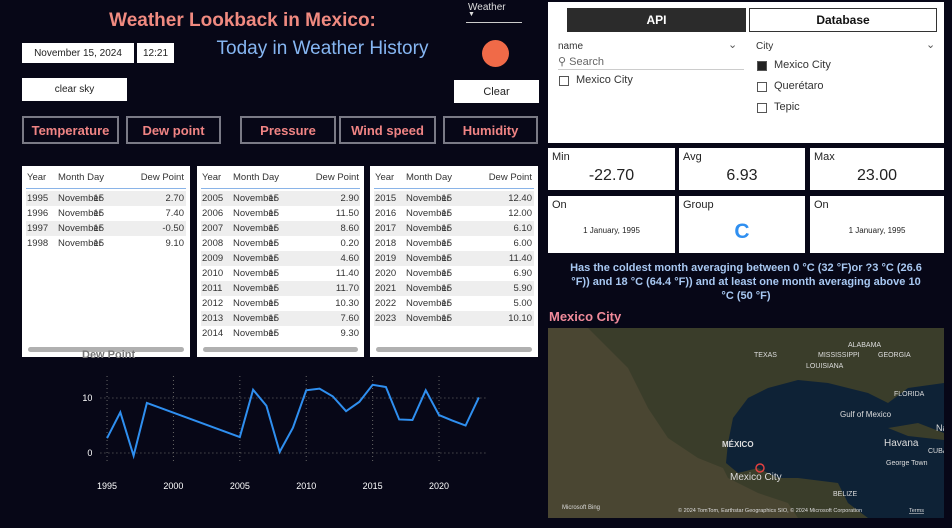 The width and height of the screenshot is (952, 528). I want to click on slicer-label: City, so click(765, 46).